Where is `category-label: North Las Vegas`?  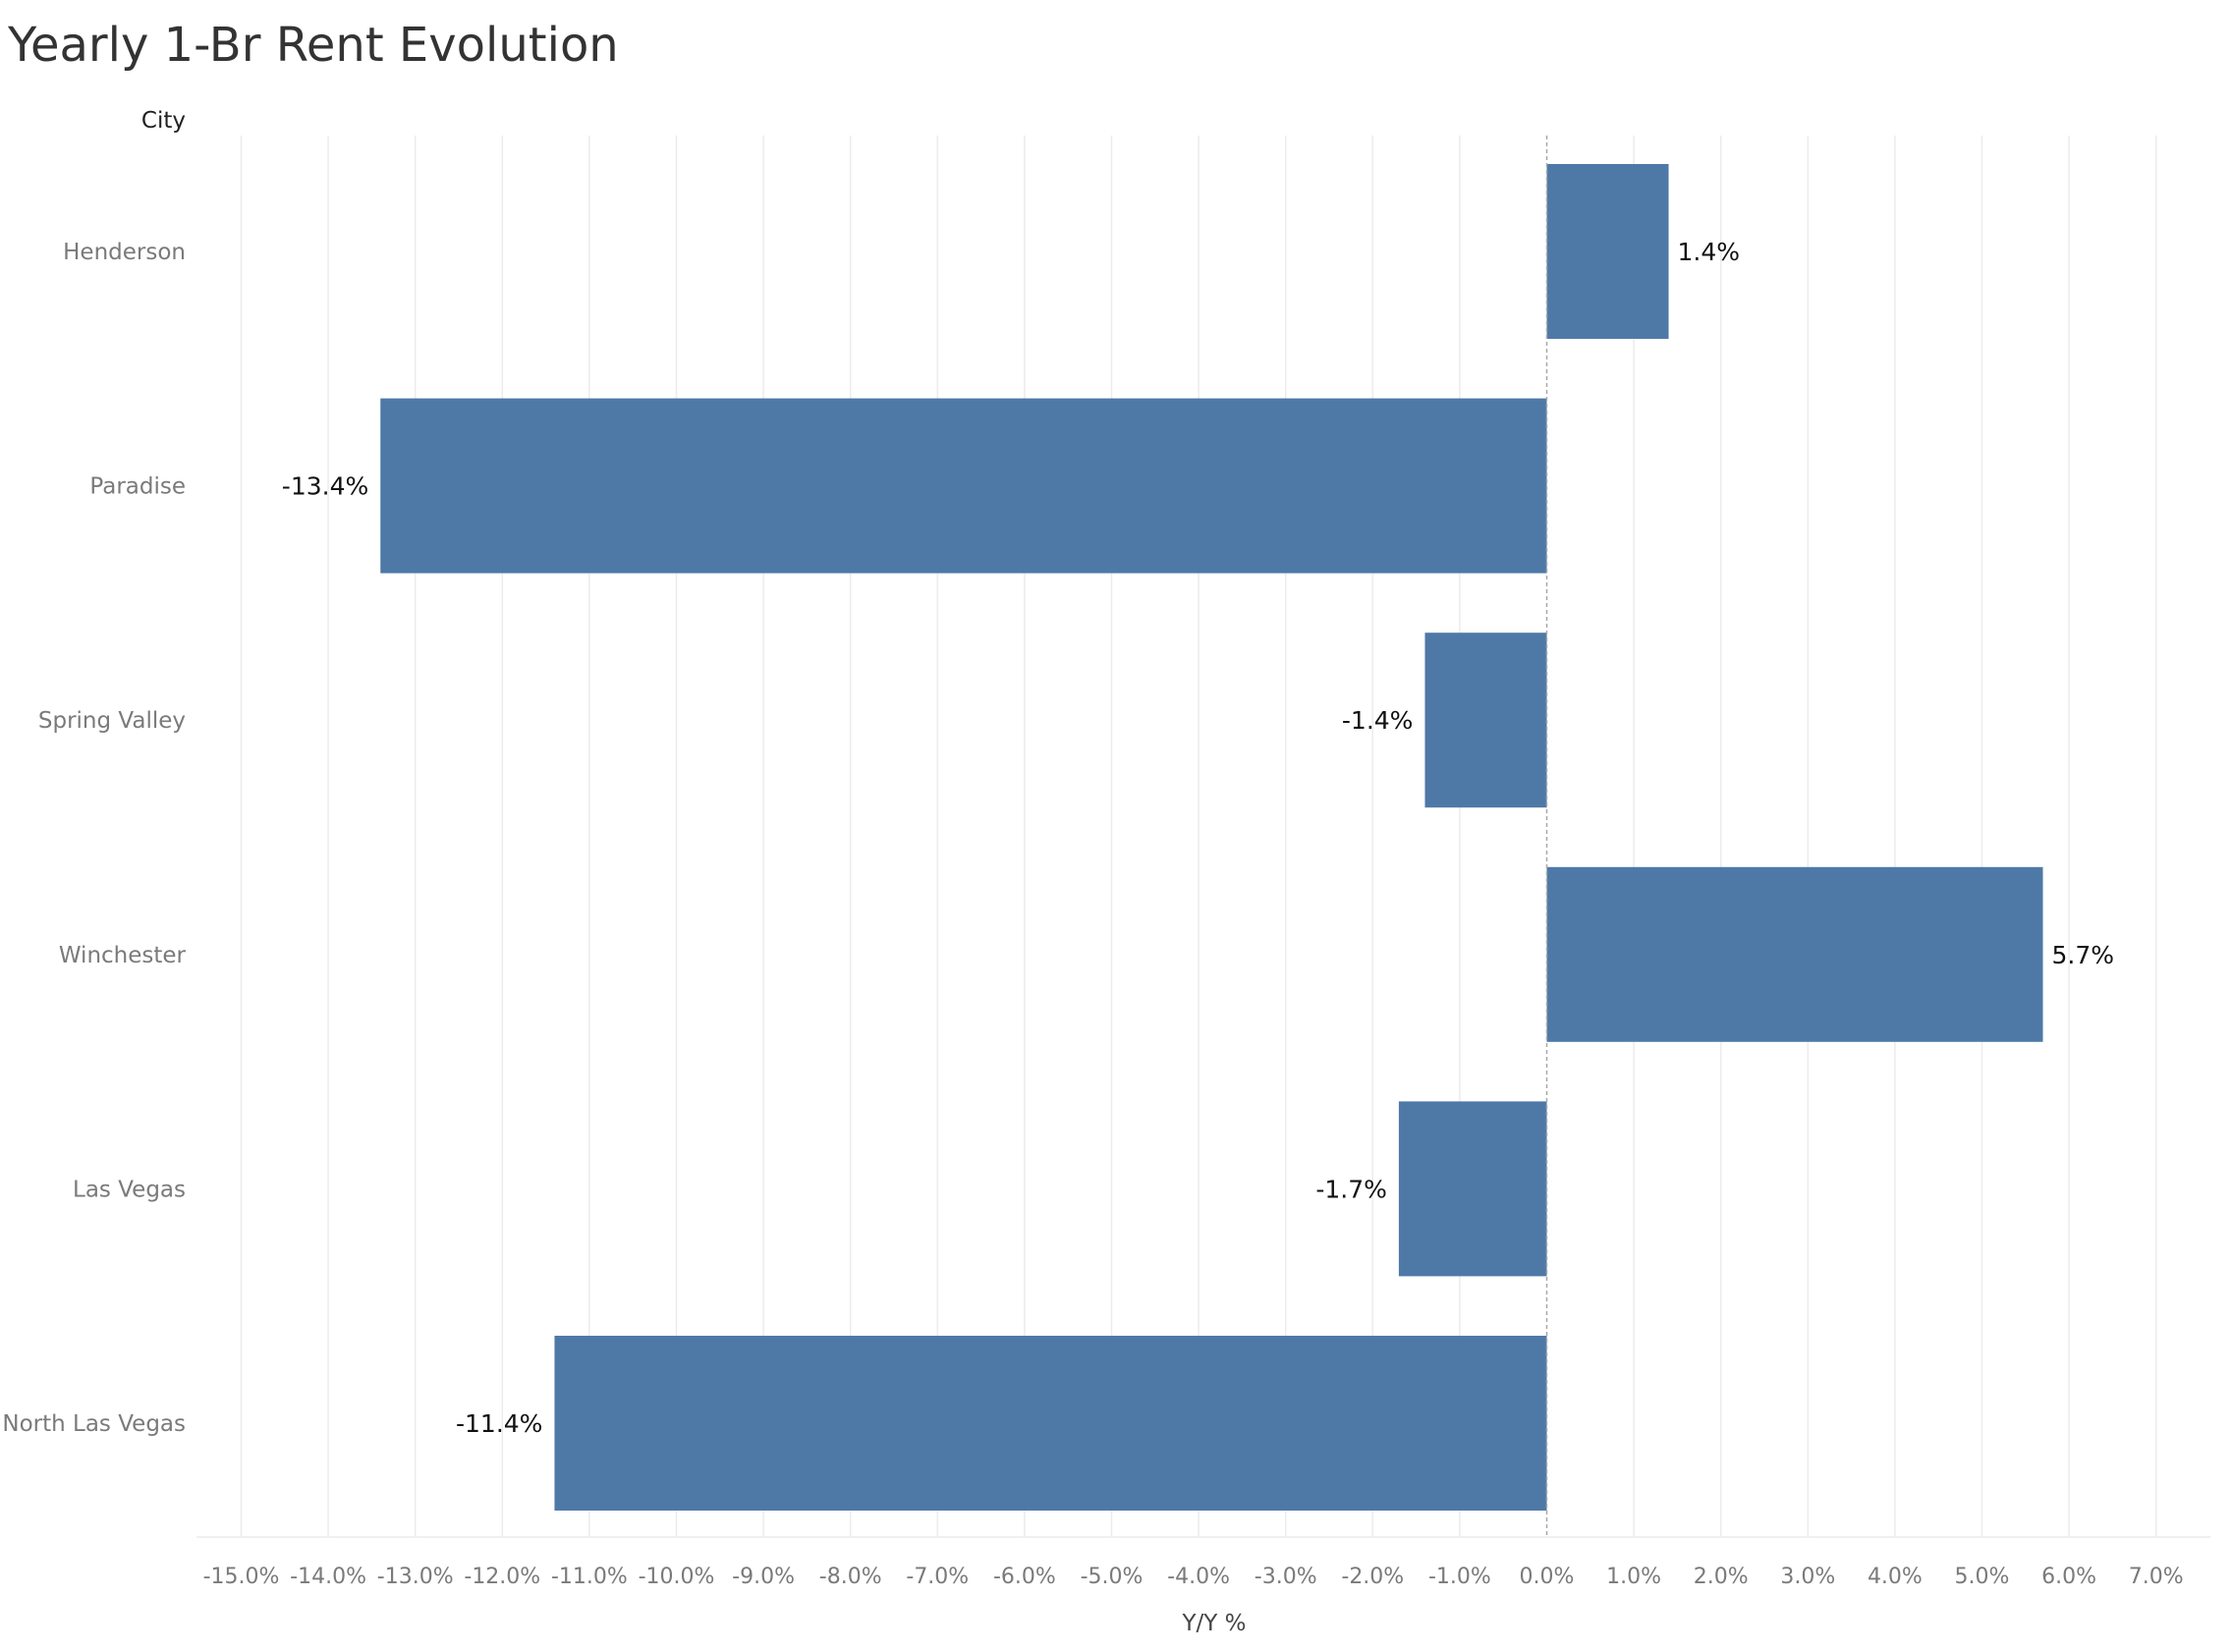
category-label: North Las Vegas is located at coordinates (94, 1424).